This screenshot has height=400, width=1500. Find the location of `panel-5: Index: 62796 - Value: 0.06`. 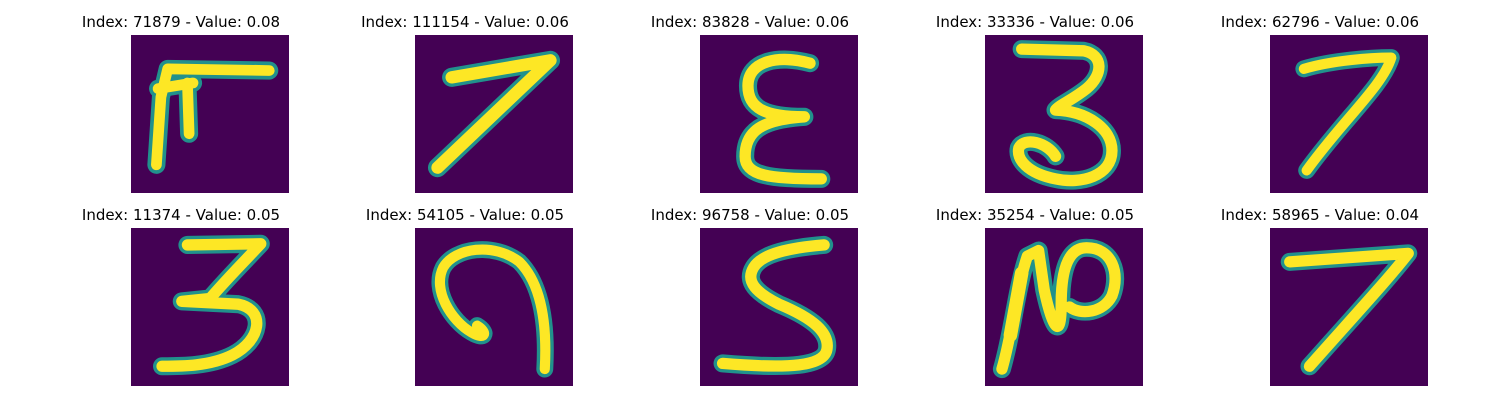

panel-5: Index: 62796 - Value: 0.06 is located at coordinates (1320, 103).